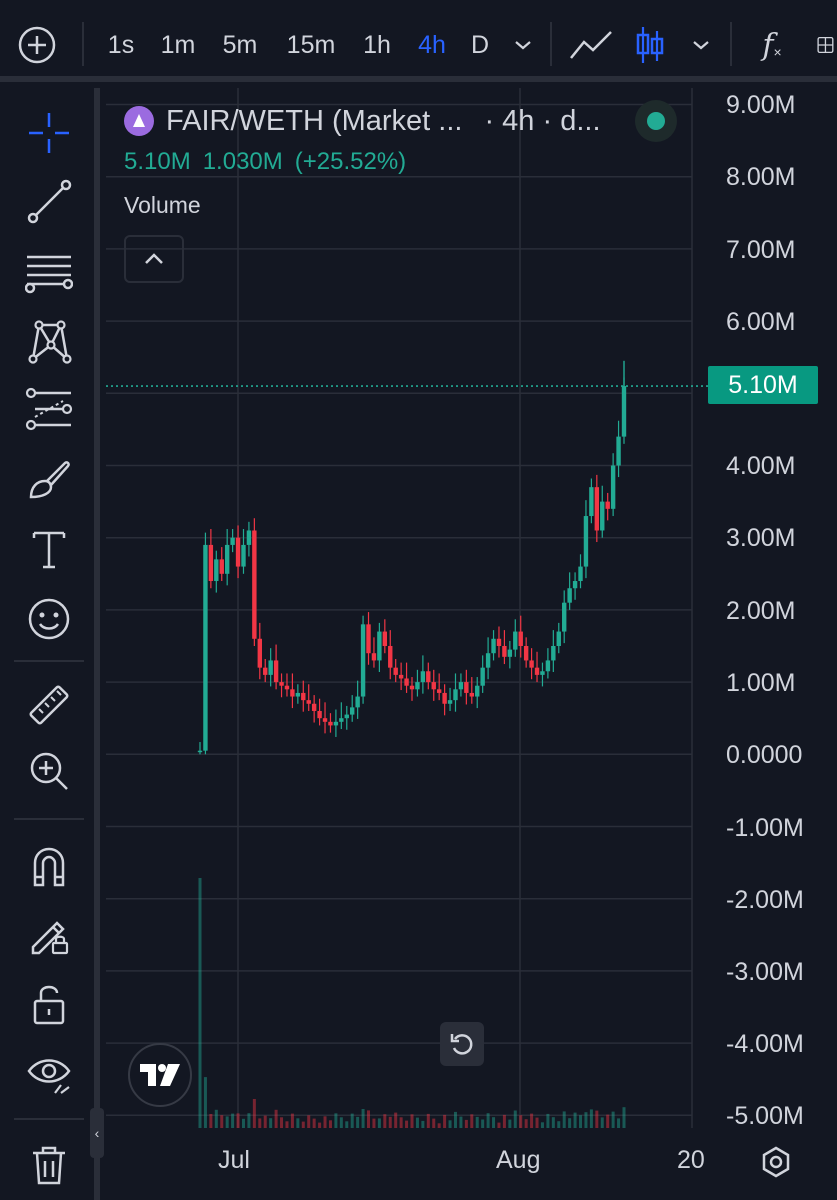  What do you see at coordinates (97, 1133) in the screenshot?
I see `collapse-toolbar-button: ‹` at bounding box center [97, 1133].